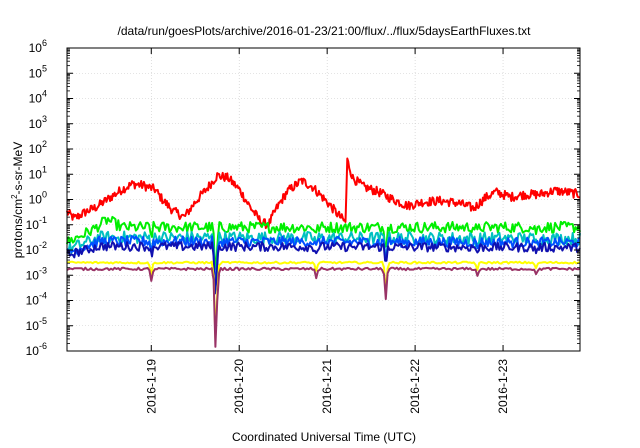  What do you see at coordinates (43, 346) in the screenshot?
I see `y-tick-label-exponent: -6` at bounding box center [43, 346].